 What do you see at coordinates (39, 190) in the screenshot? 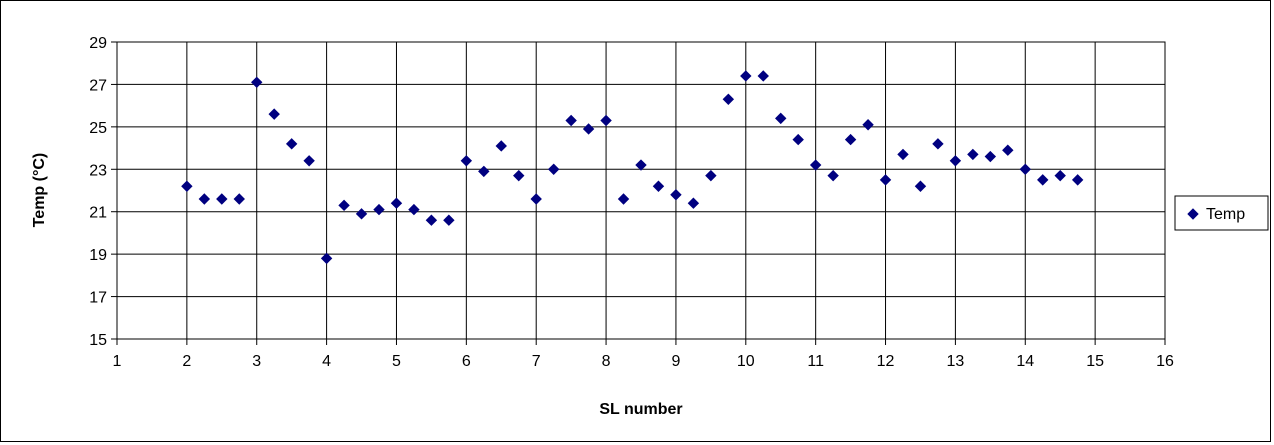
I see `y-axis-title: Temp (°C)` at bounding box center [39, 190].